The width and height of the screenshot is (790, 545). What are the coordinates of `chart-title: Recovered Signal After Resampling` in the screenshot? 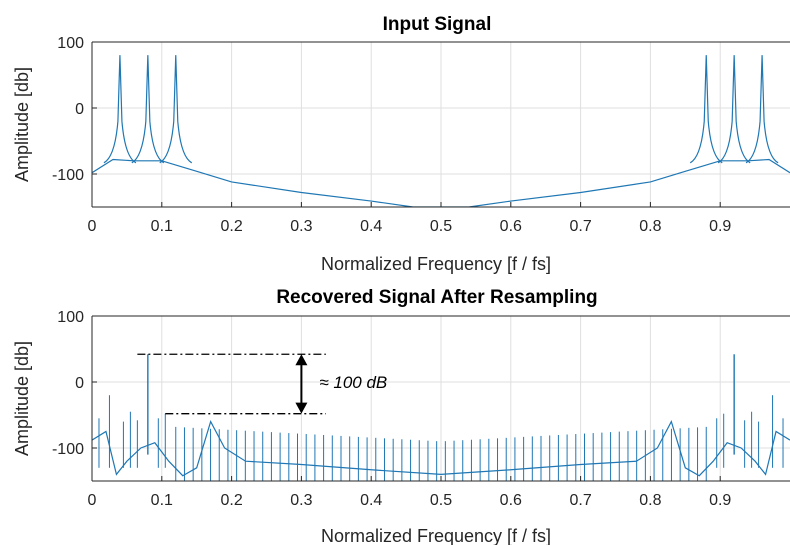 It's located at (436, 297).